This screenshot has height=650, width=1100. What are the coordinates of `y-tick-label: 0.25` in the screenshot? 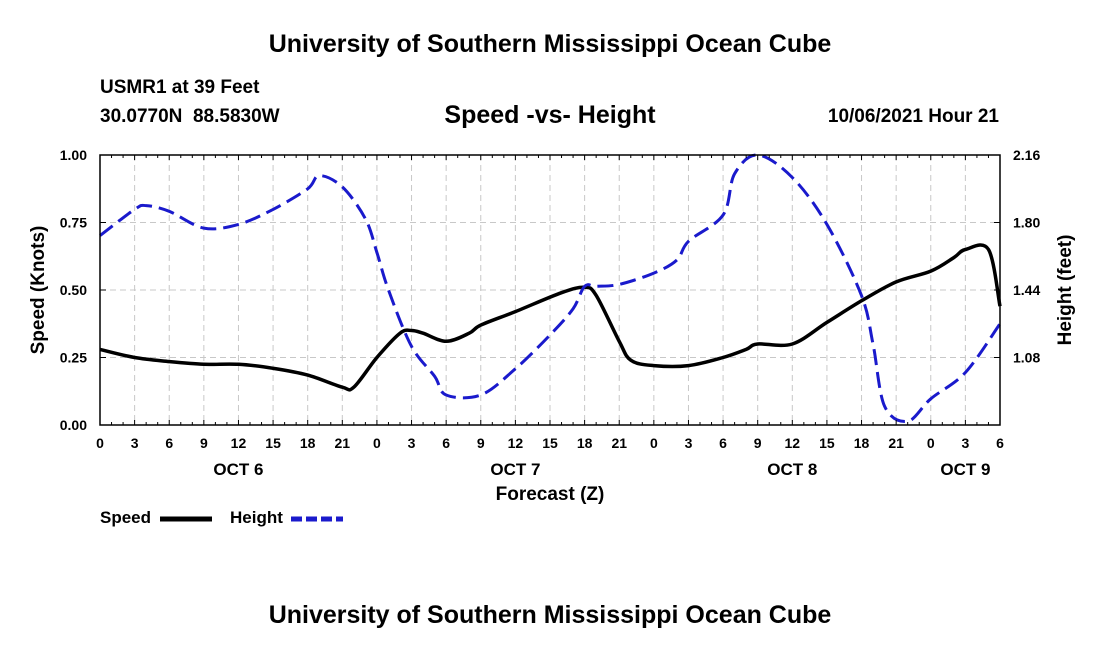 It's located at (73, 358).